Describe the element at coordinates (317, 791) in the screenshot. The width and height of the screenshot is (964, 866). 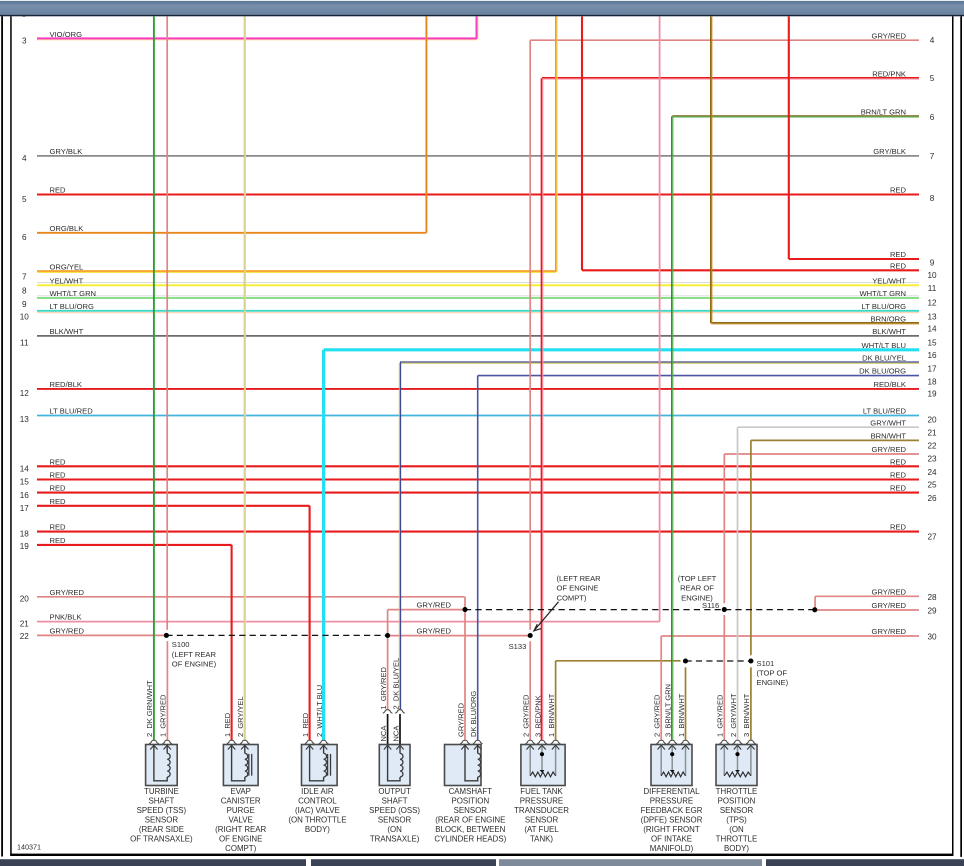
I see `svg-text: IDLE AIR` at that location.